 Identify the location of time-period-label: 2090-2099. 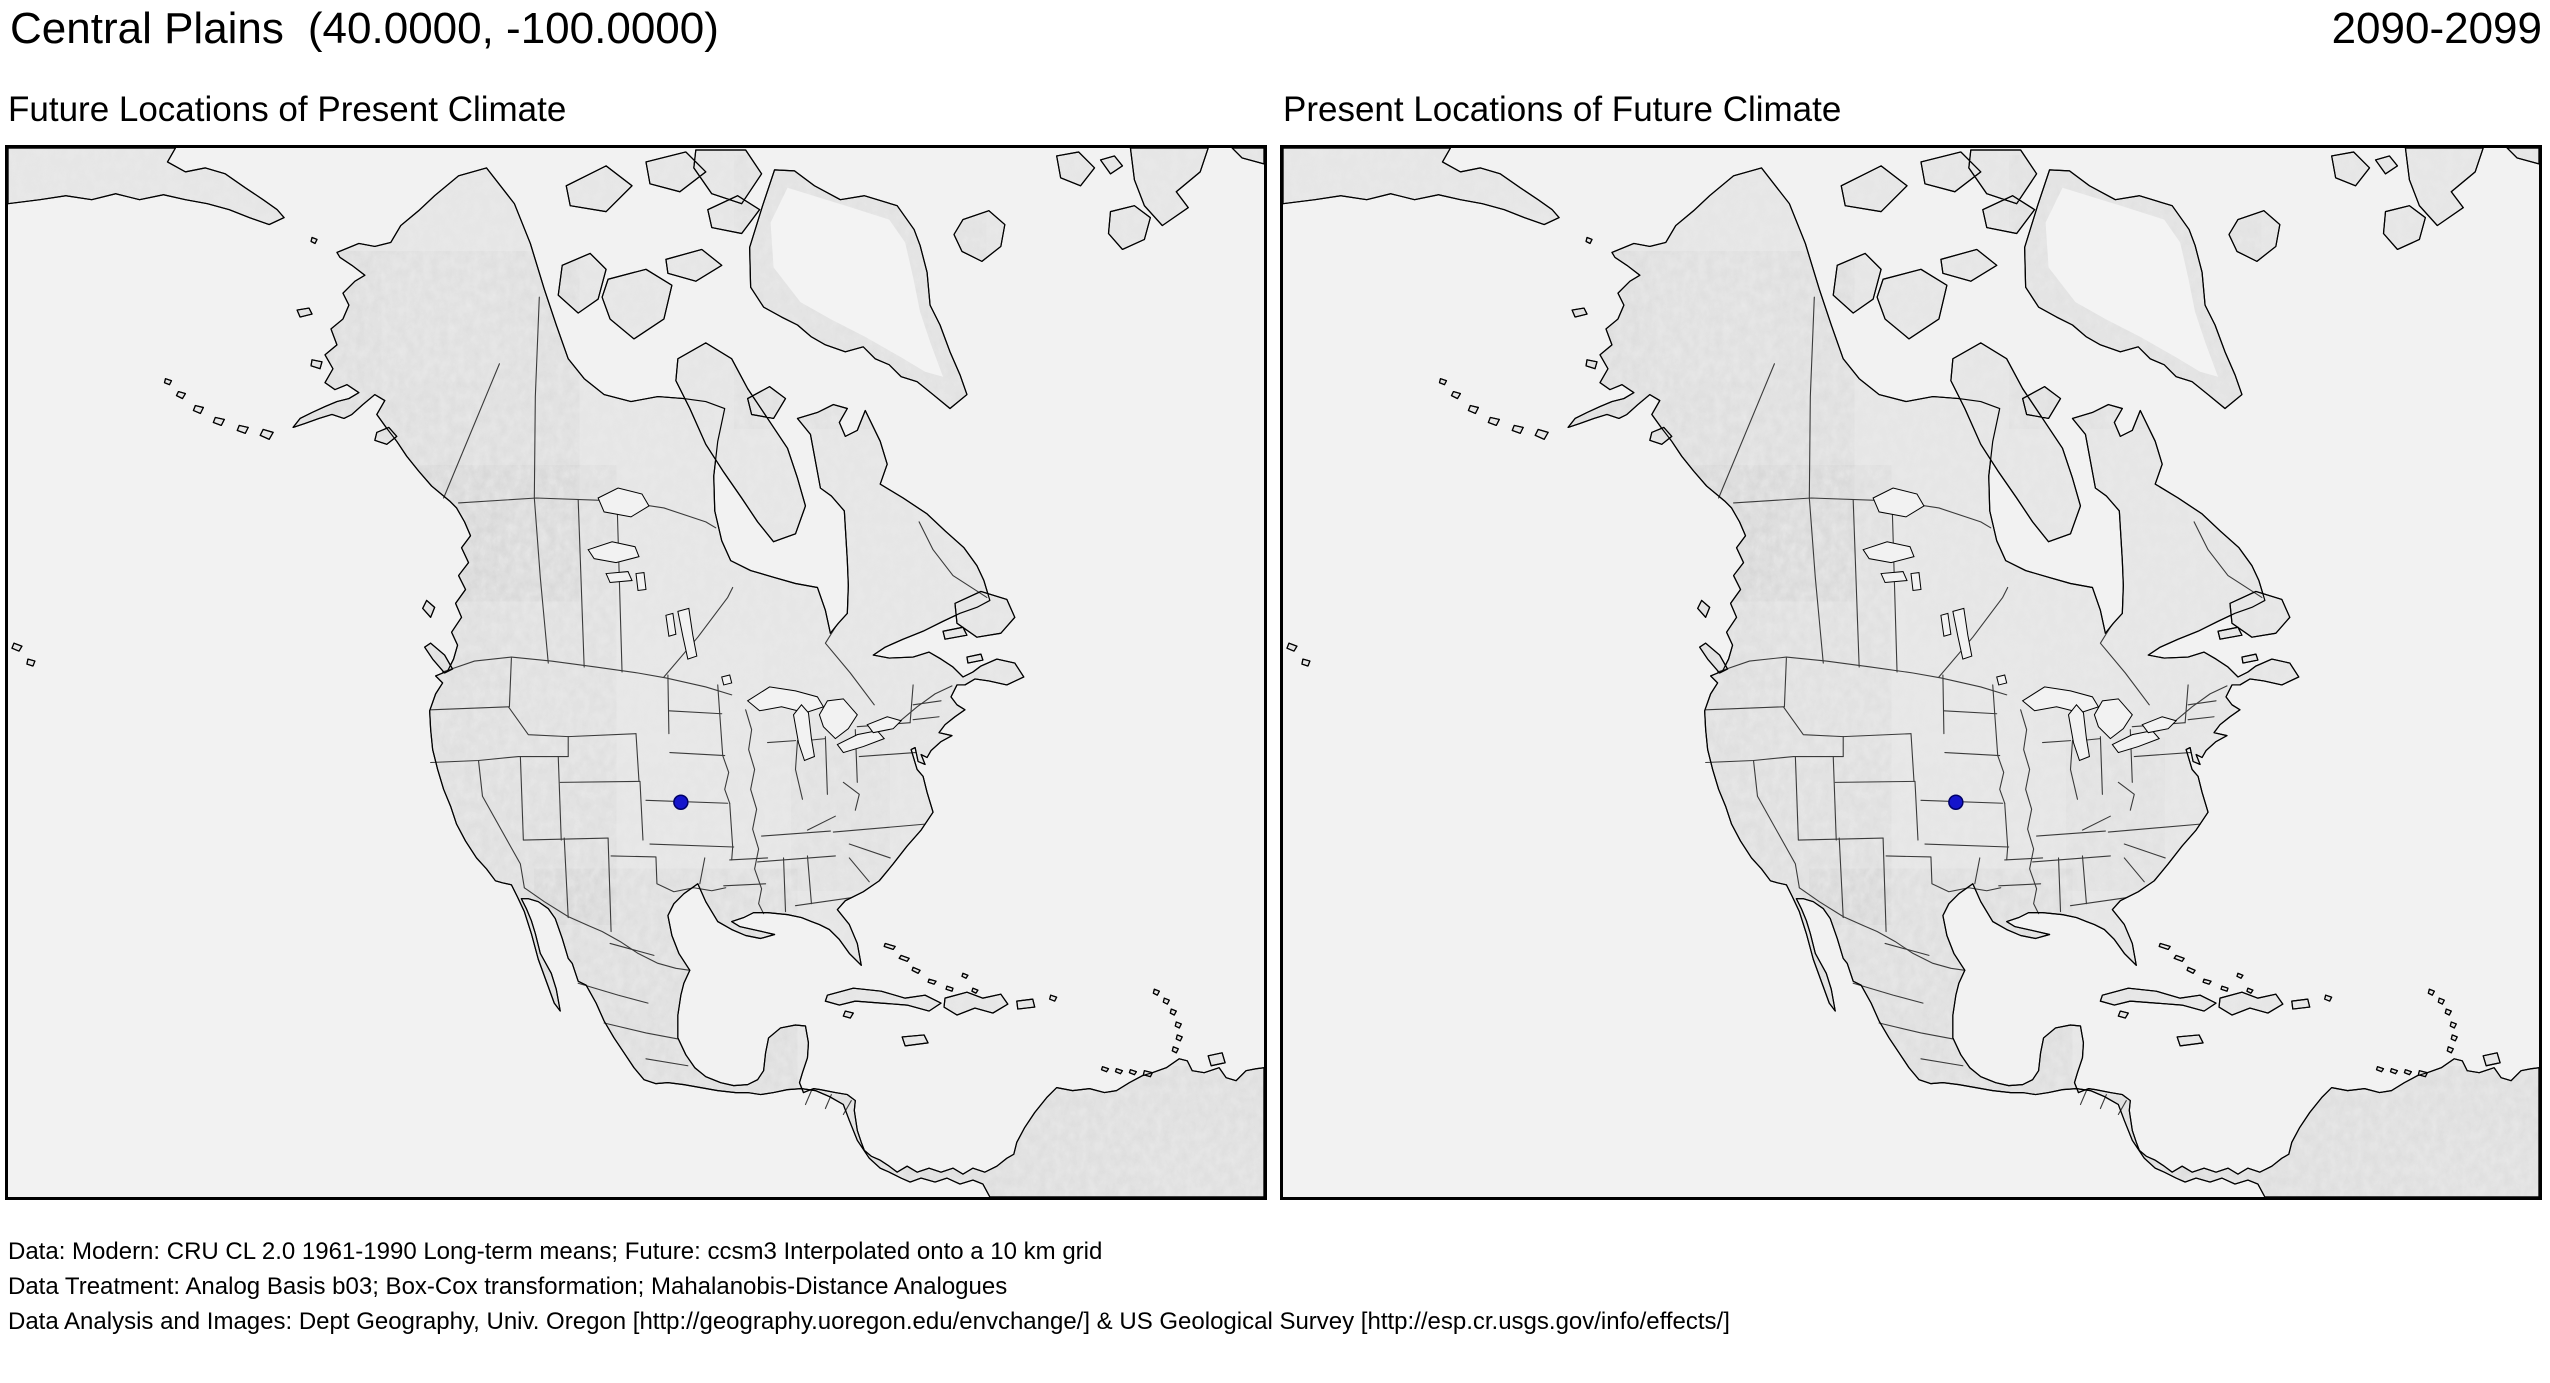
(2436, 28).